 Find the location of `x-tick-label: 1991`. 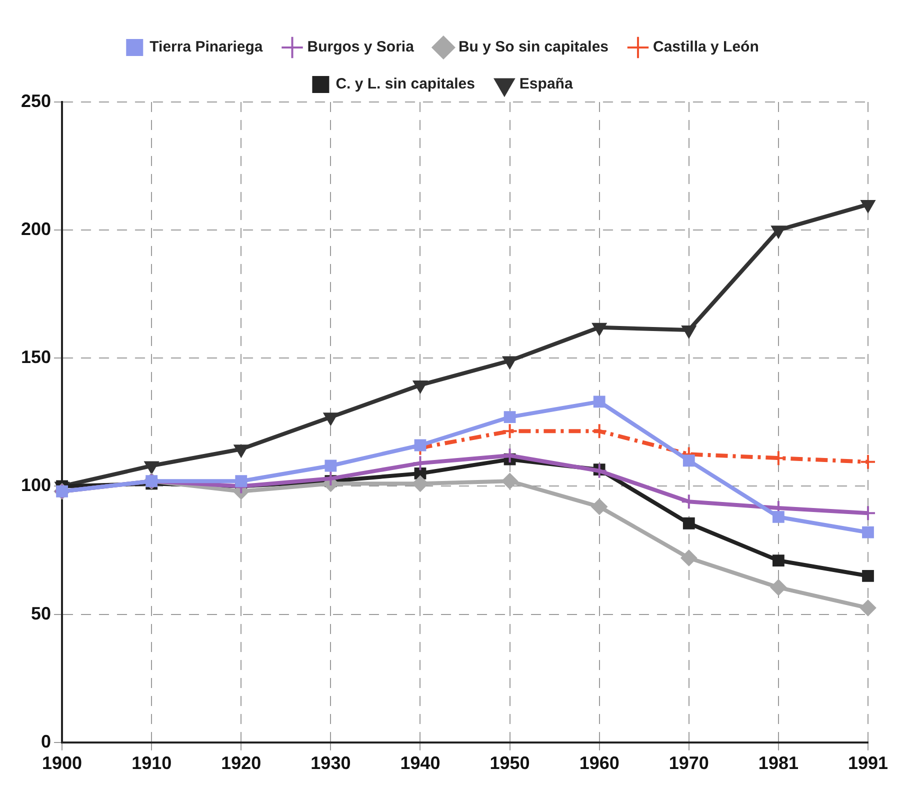

x-tick-label: 1991 is located at coordinates (868, 763).